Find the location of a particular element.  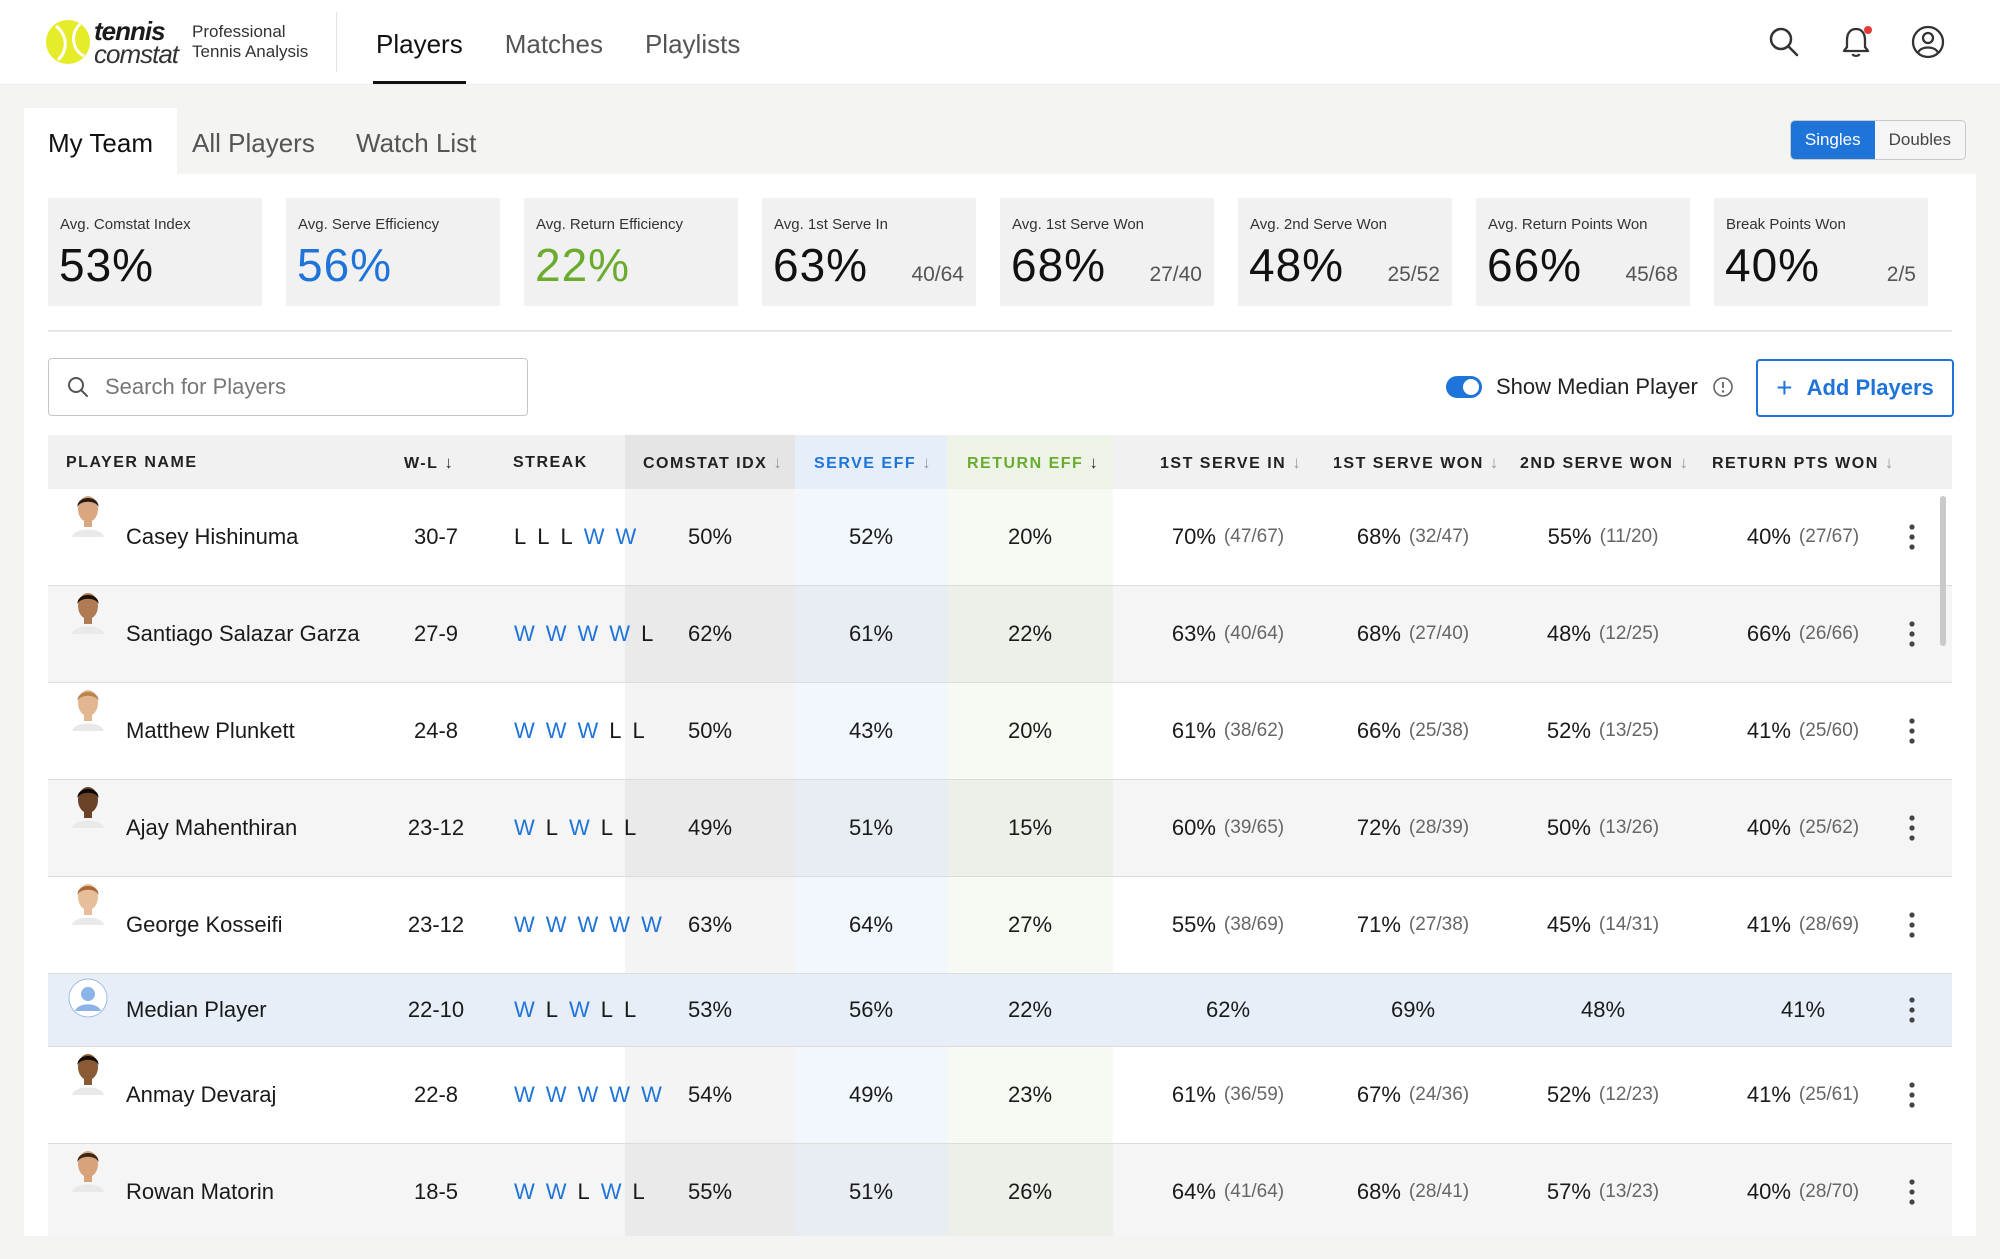

nav-tab-matches: Matches is located at coordinates (553, 44).